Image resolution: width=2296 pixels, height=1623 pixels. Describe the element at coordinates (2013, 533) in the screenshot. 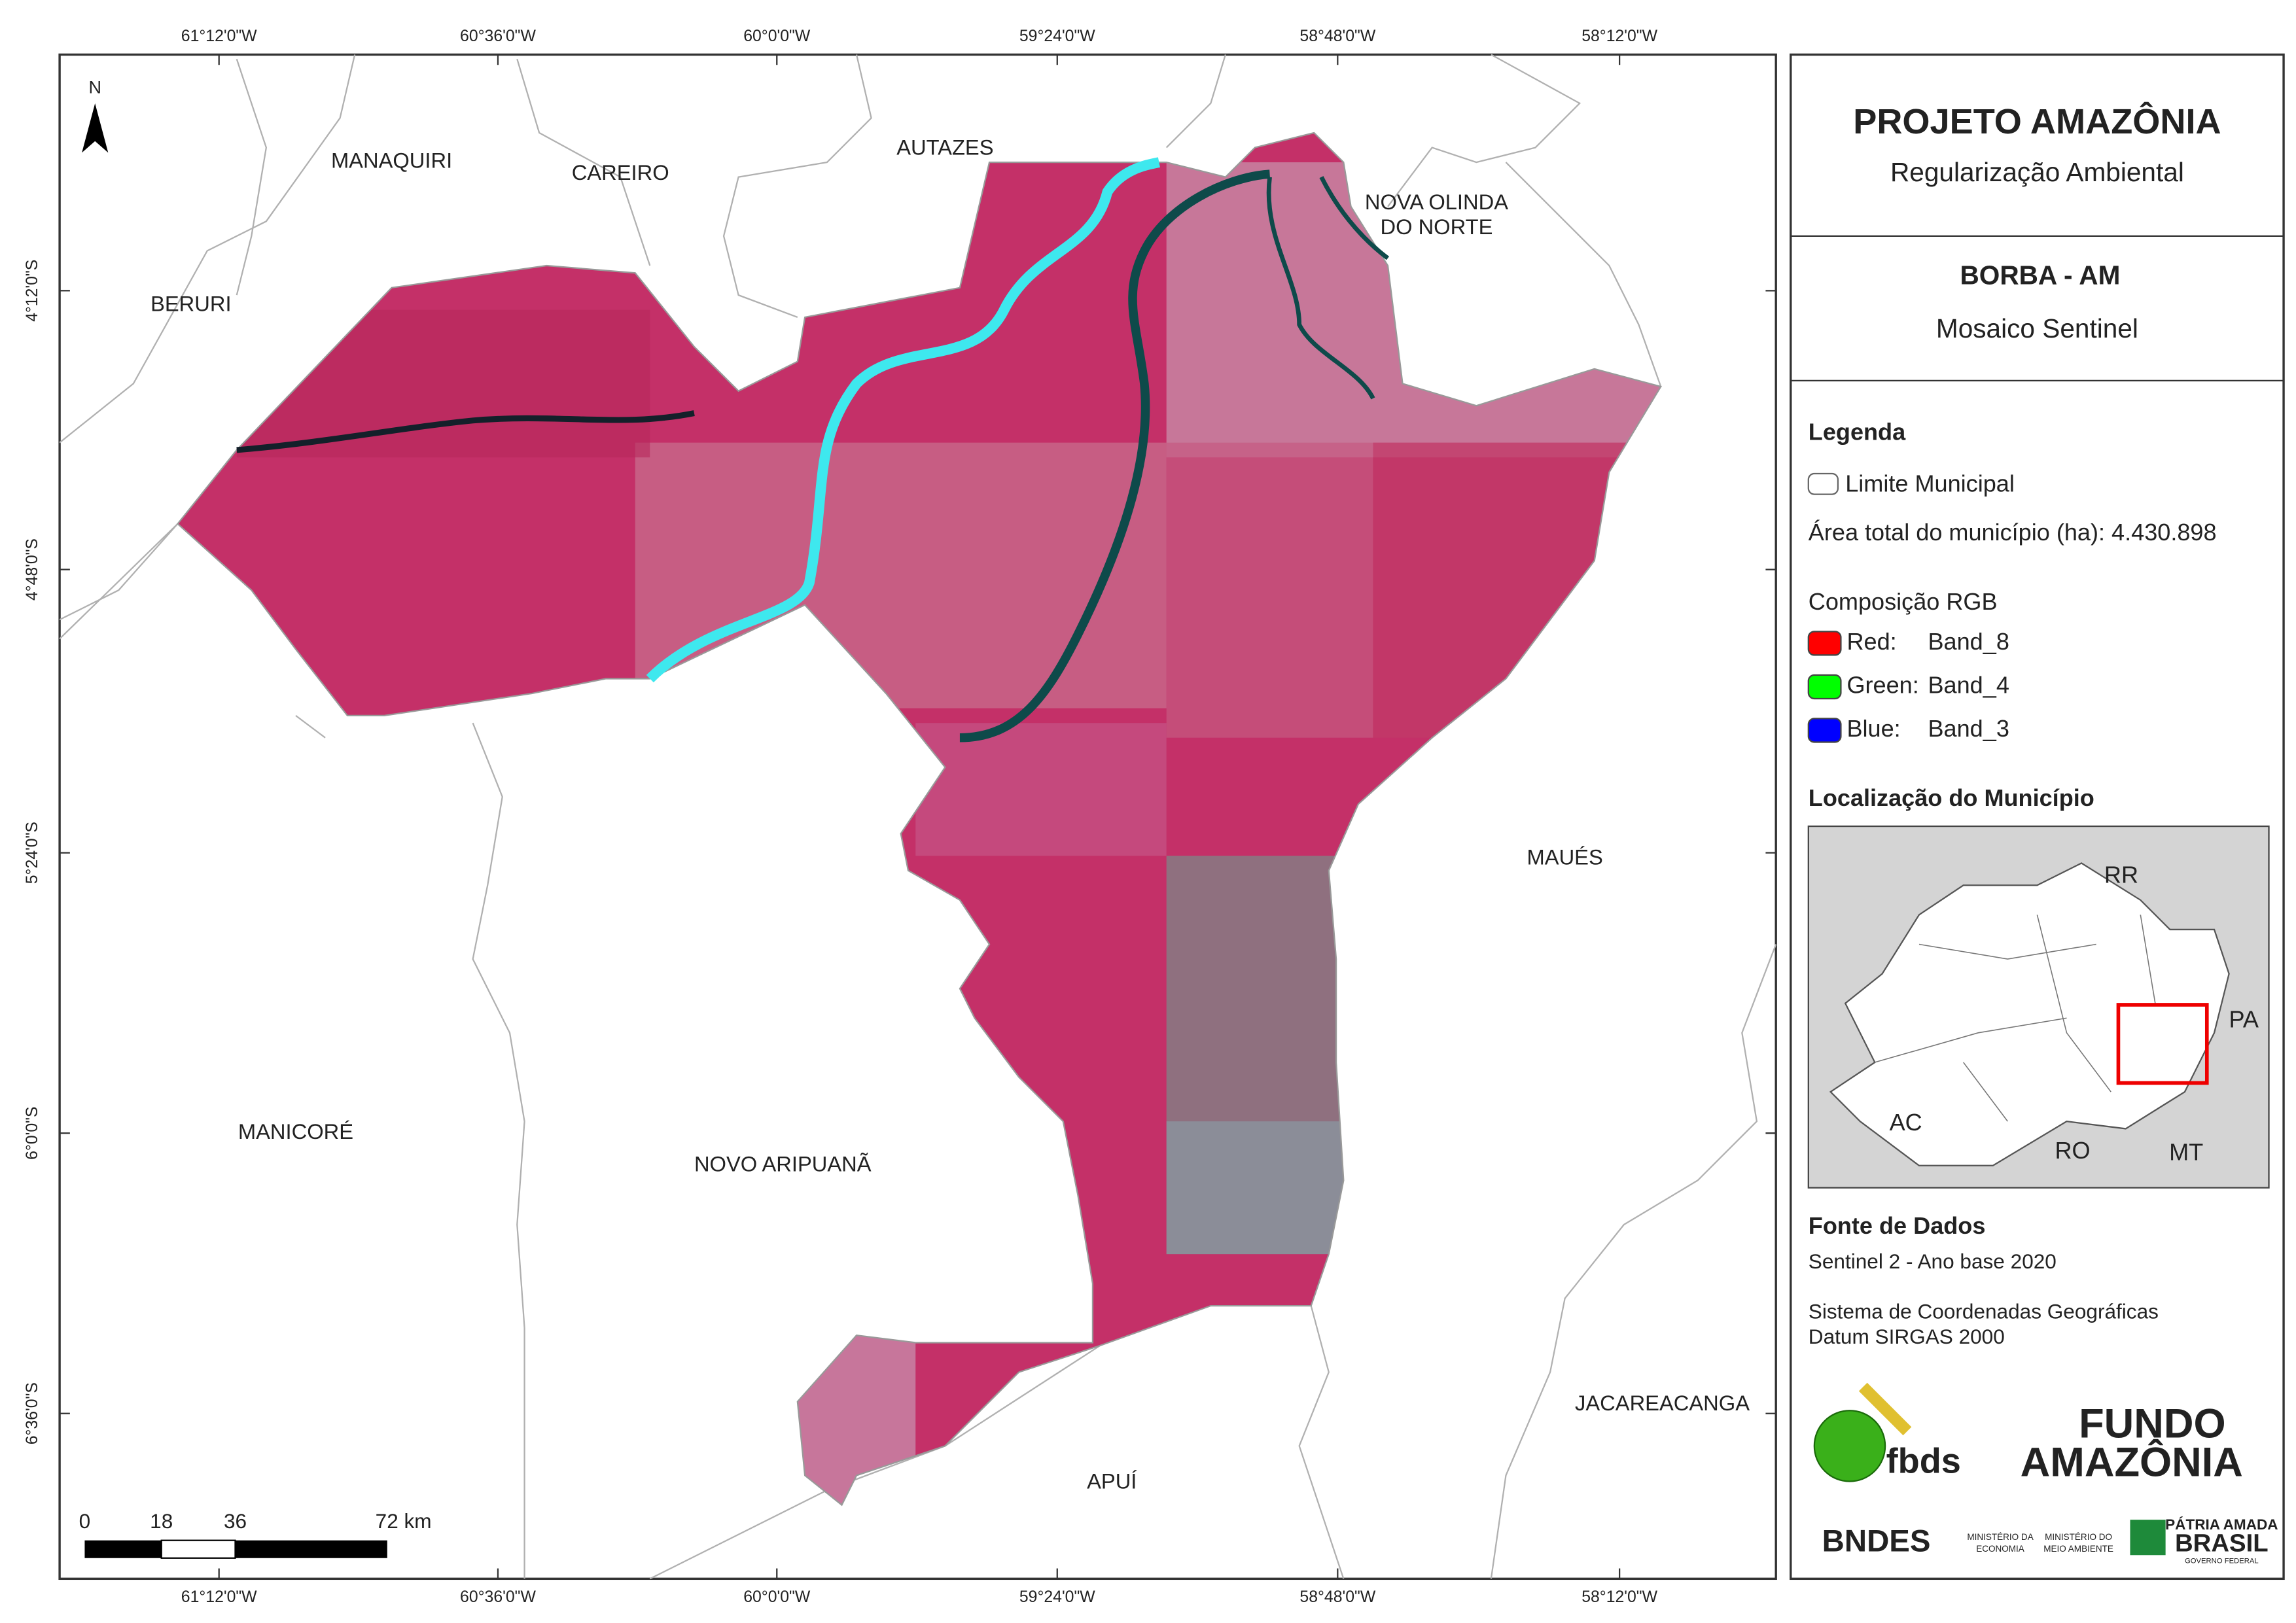

I see `legend-area: Área total do município (ha): 4.430.898` at that location.